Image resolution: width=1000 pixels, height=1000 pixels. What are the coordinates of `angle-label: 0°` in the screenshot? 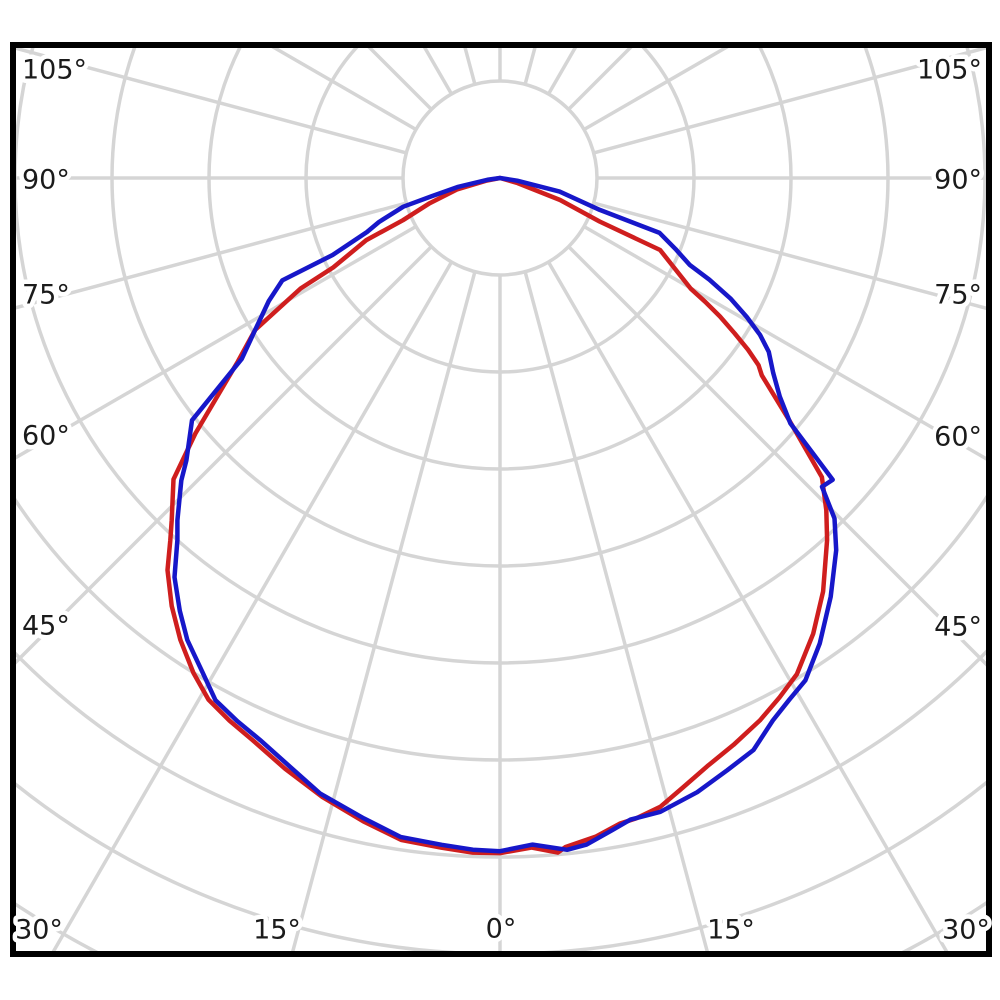 It's located at (501, 929).